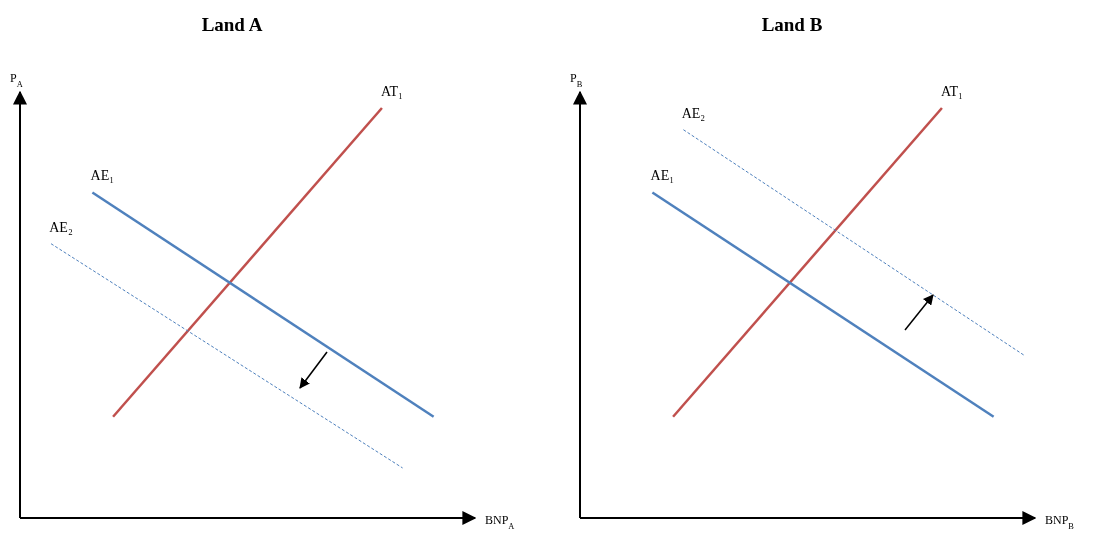 The image size is (1093, 535). Describe the element at coordinates (500, 522) in the screenshot. I see `x-axis-title: BNP$_{A}$` at that location.